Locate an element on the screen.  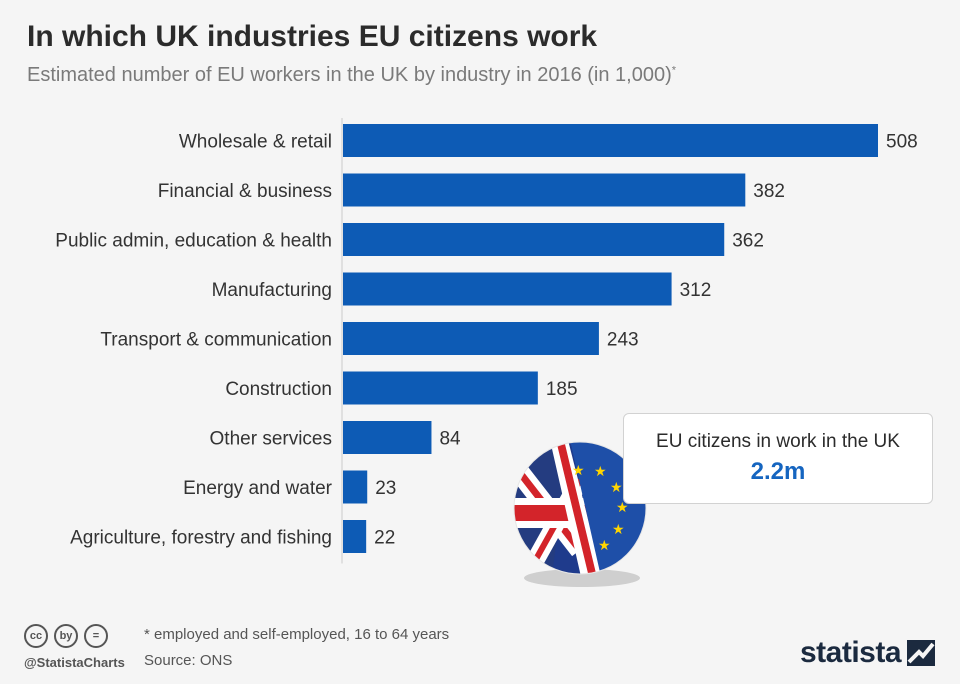
category-label: Construction is located at coordinates (278, 389).